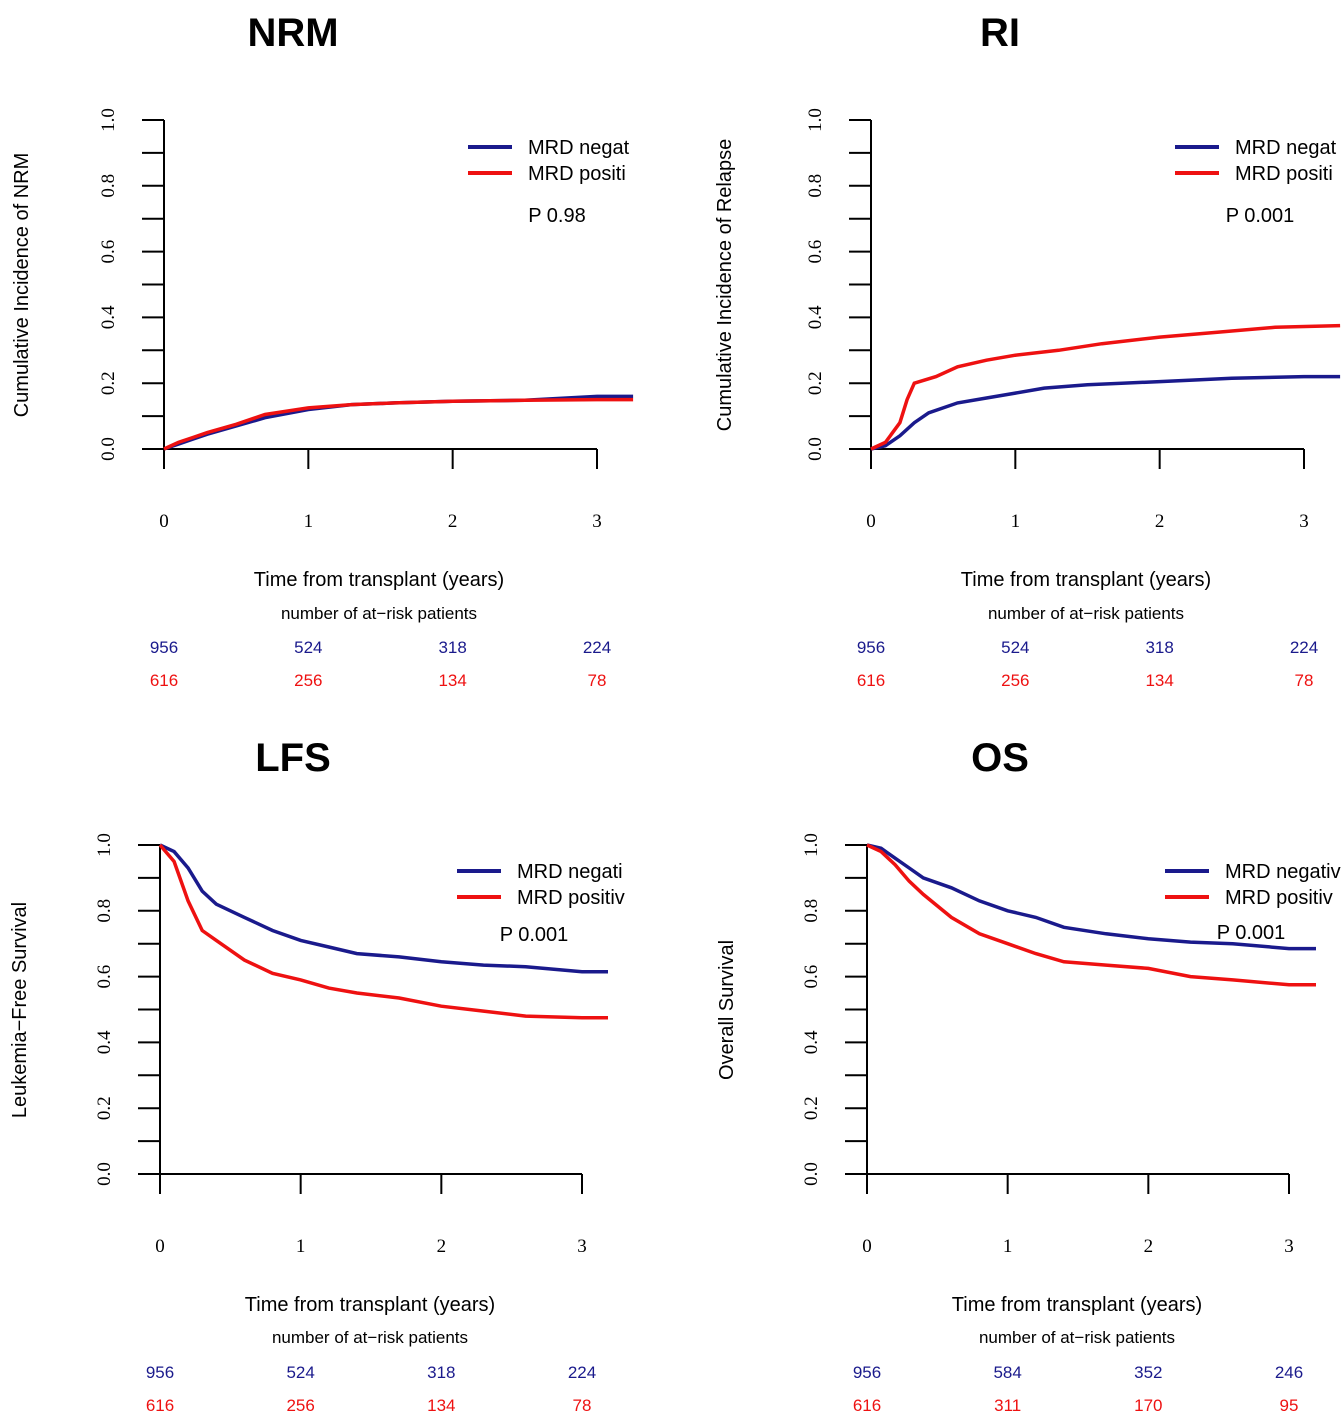 This screenshot has width=1344, height=1414. What do you see at coordinates (727, 1010) in the screenshot?
I see `y-axis-label: Overall Survival` at bounding box center [727, 1010].